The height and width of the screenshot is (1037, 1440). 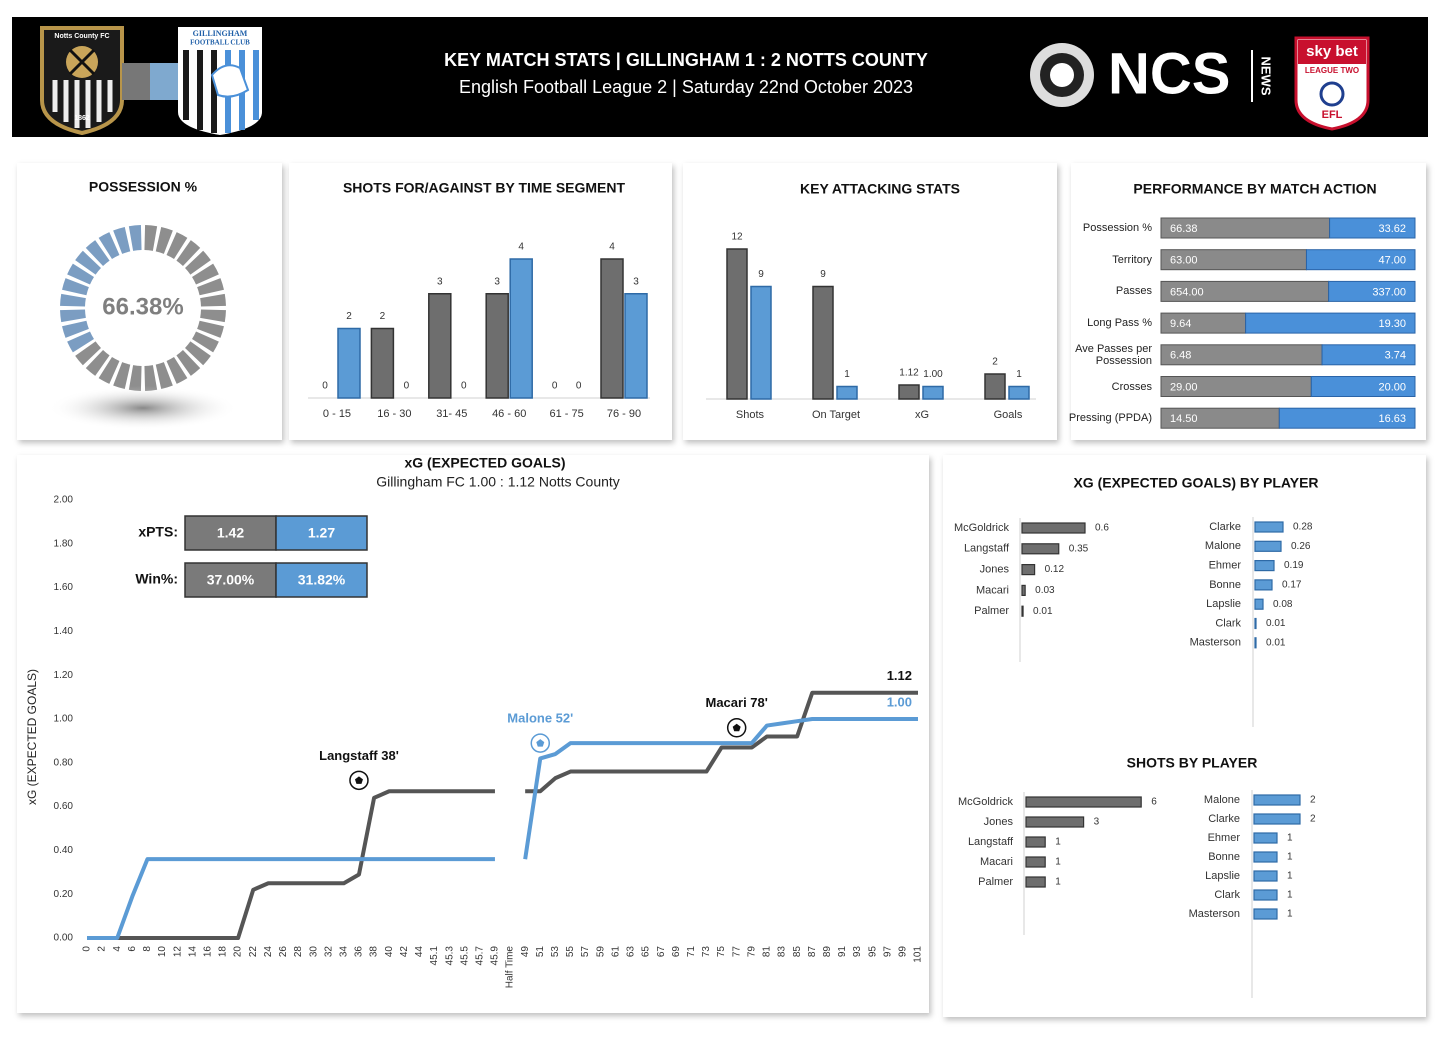 I want to click on player-name: Clark, so click(x=1228, y=623).